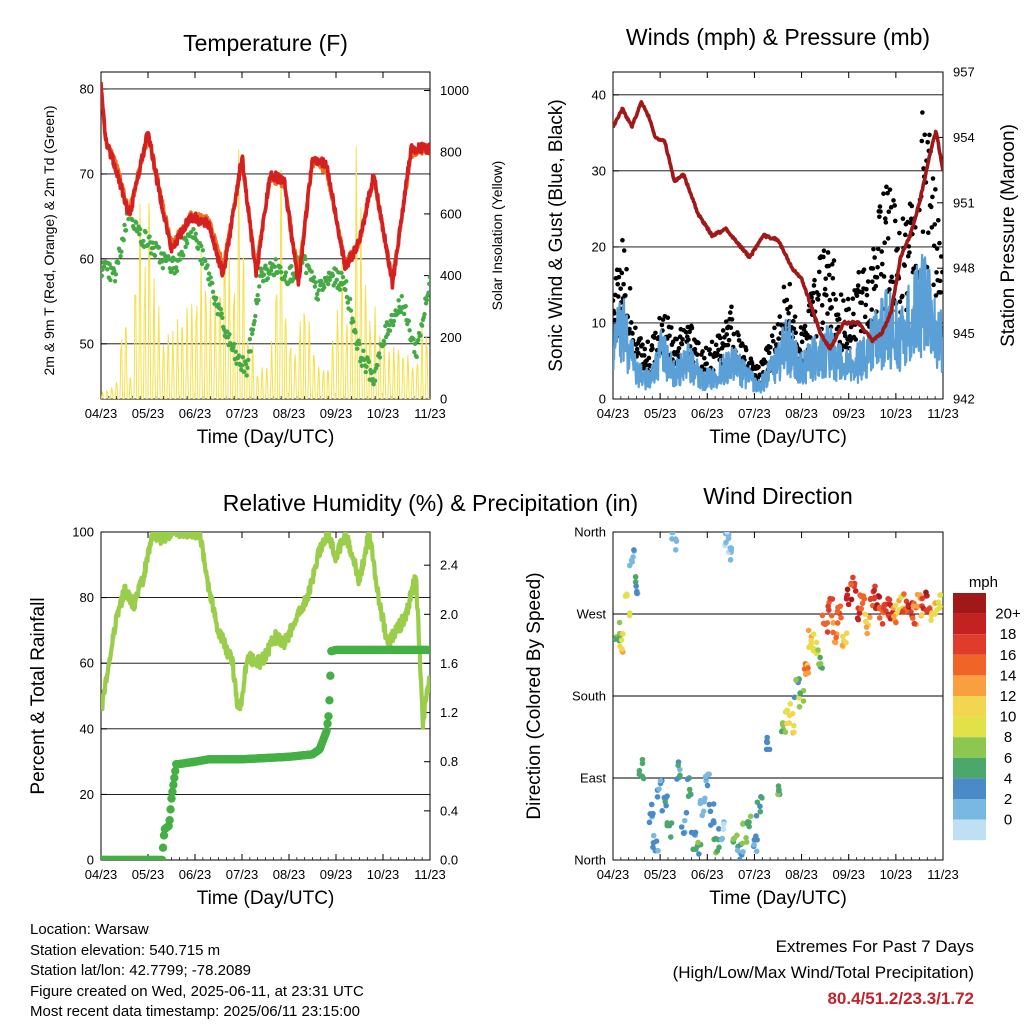 This screenshot has height=1024, width=1024. Describe the element at coordinates (451, 213) in the screenshot. I see `y-right-tick-label: 600` at that location.